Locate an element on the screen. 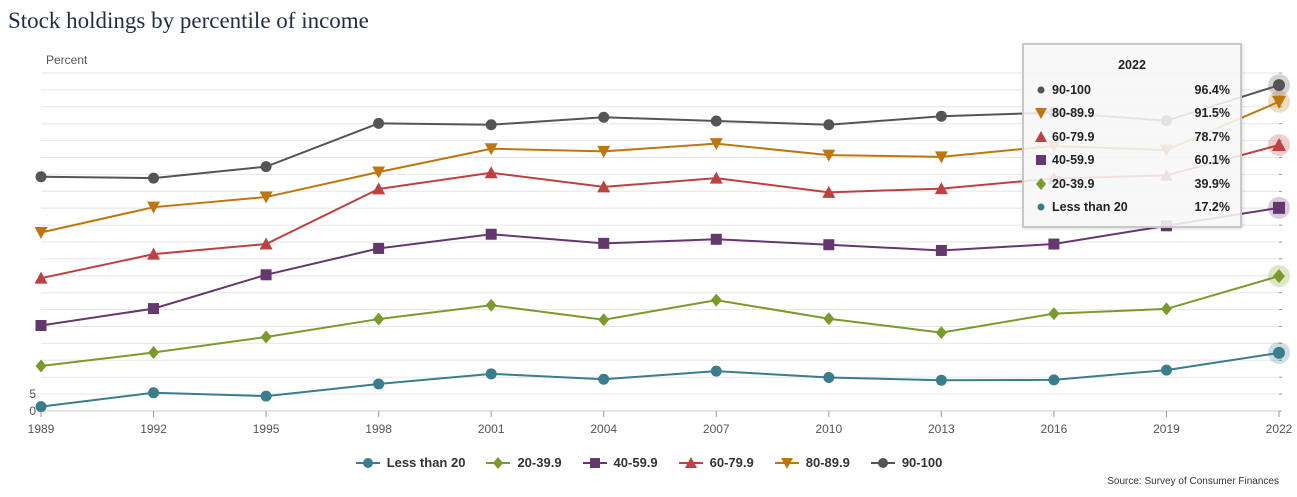 Image resolution: width=1297 pixels, height=497 pixels. x-tick-label: 2019 is located at coordinates (1166, 429).